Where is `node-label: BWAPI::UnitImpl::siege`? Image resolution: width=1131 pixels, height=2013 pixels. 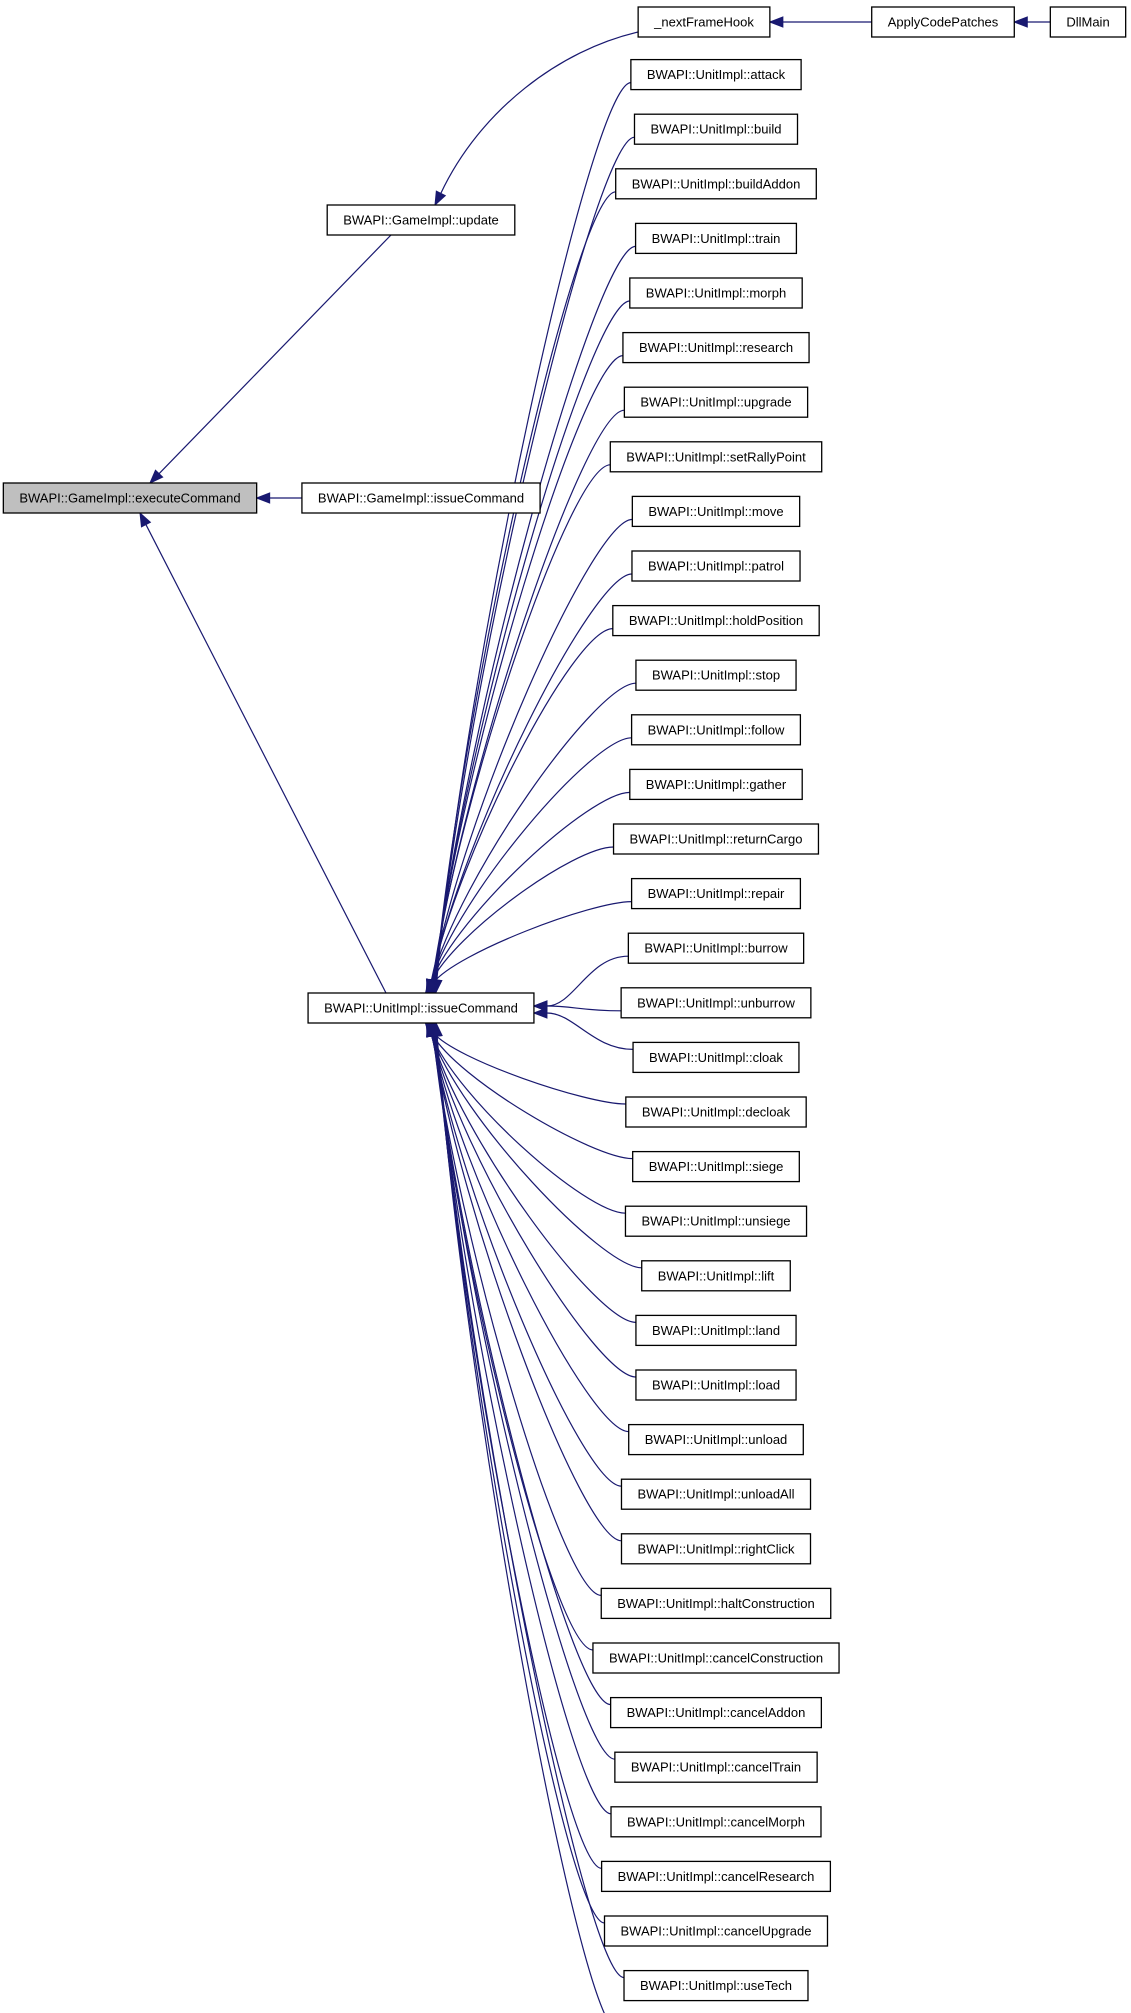 node-label: BWAPI::UnitImpl::siege is located at coordinates (716, 1166).